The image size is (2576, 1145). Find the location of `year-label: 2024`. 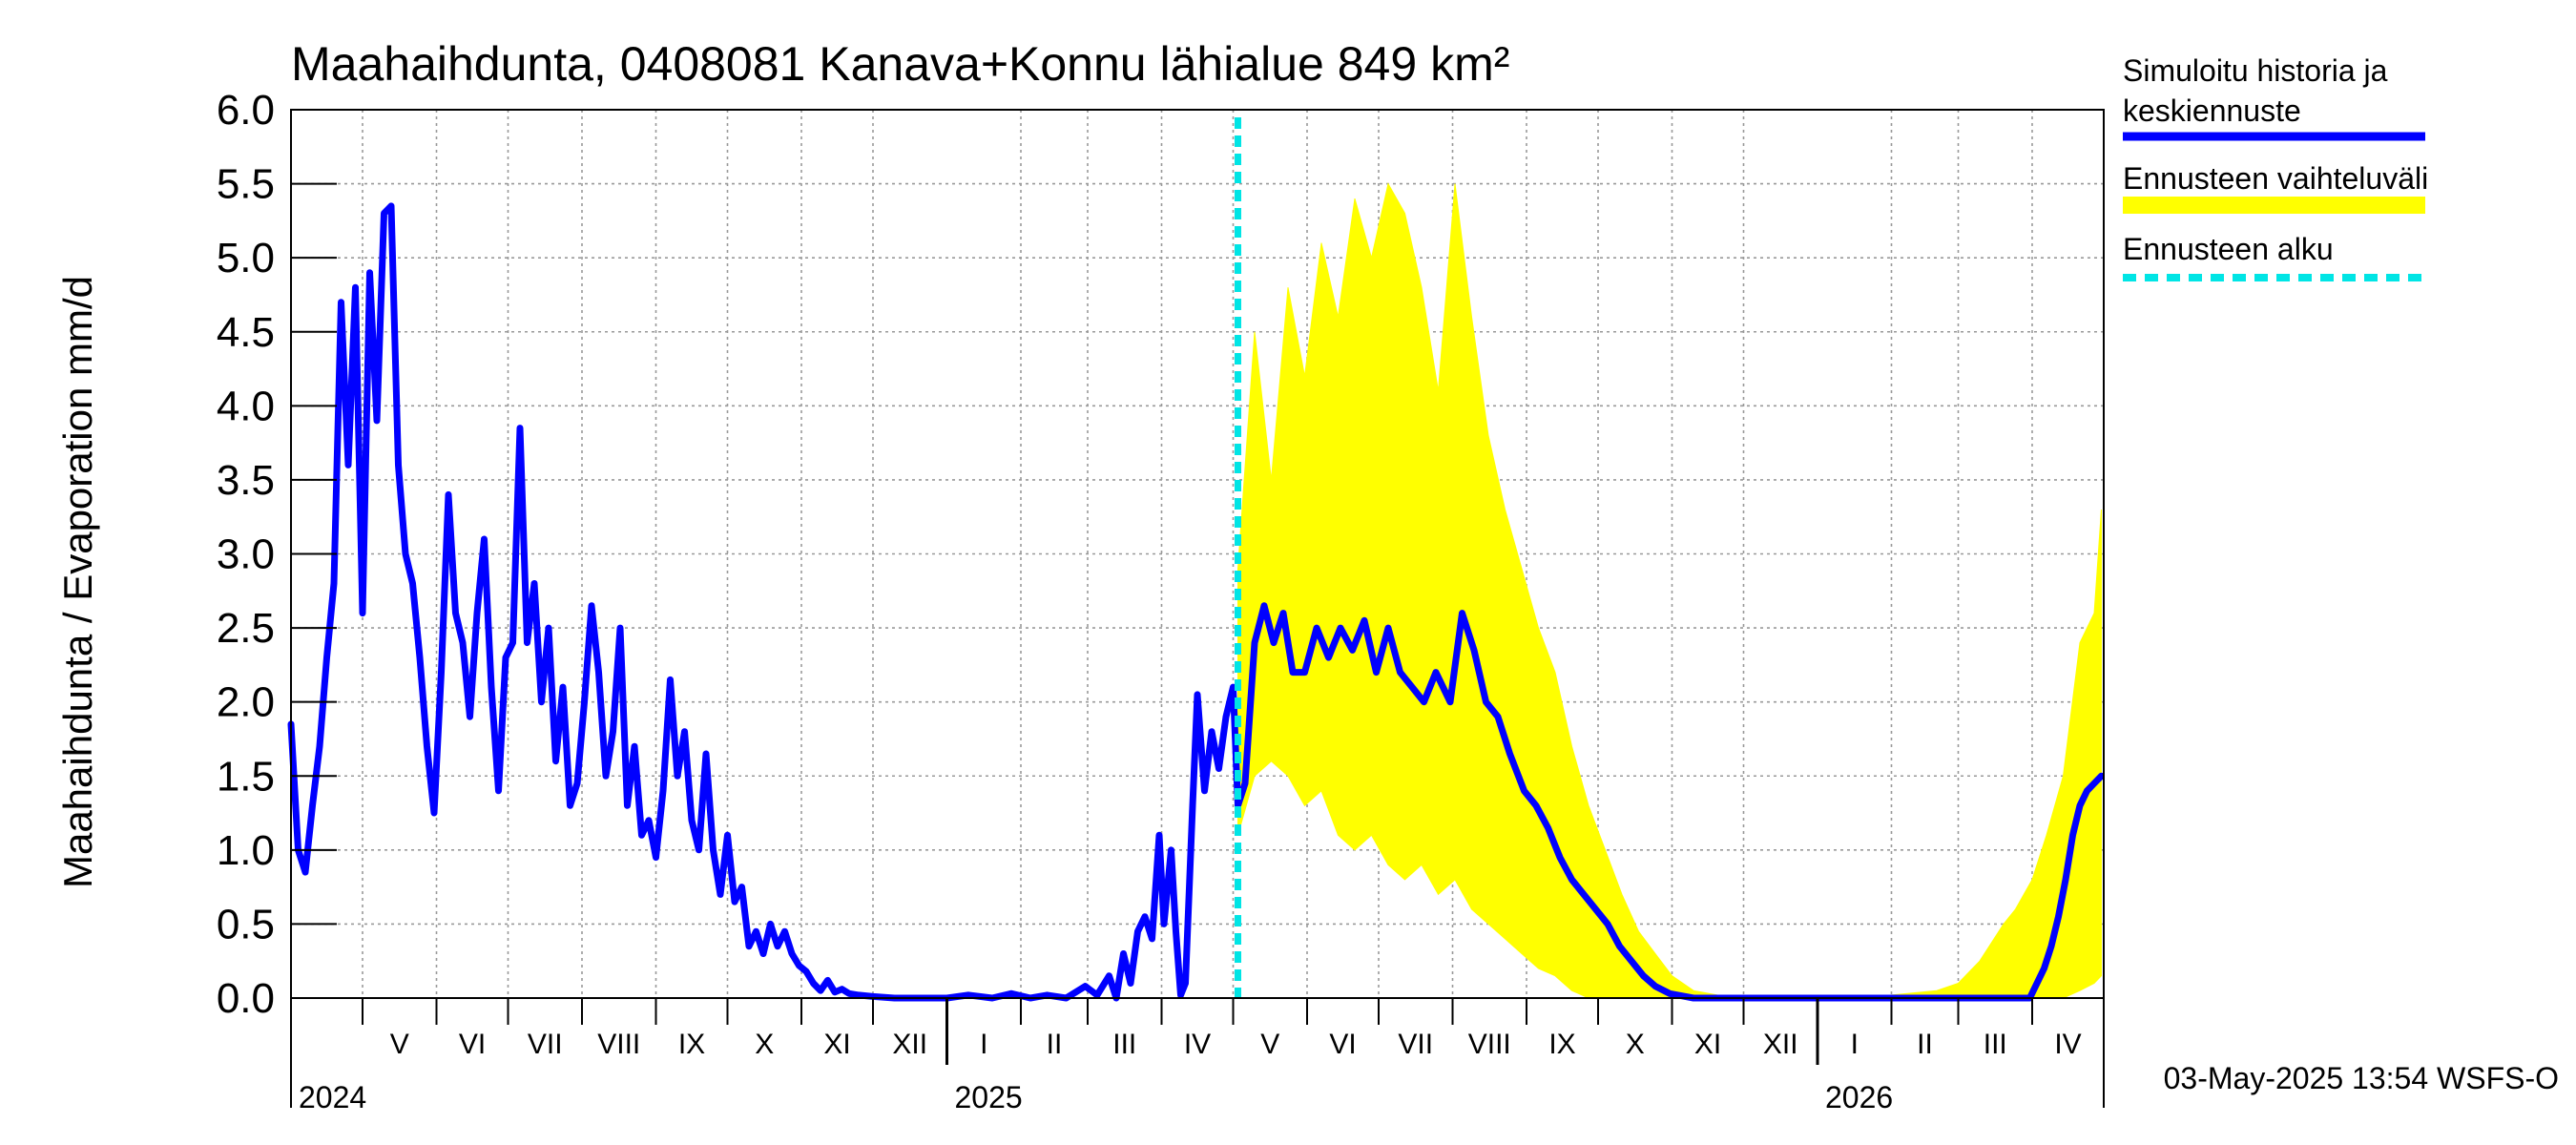

year-label: 2024 is located at coordinates (332, 1097).